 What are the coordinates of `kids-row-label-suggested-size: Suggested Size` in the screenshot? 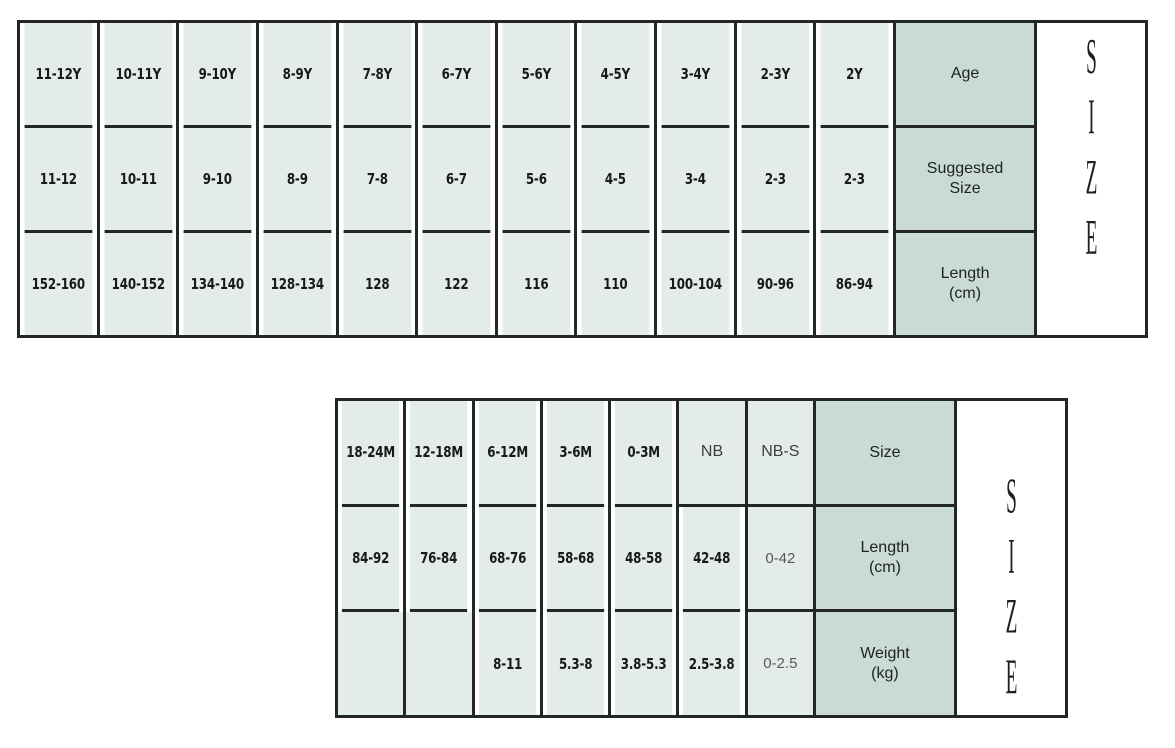 It's located at (965, 180).